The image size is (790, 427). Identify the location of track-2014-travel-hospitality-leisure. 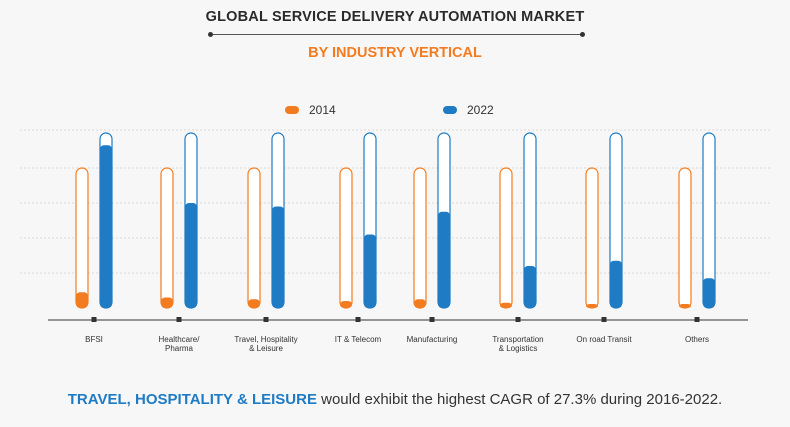
(254, 238).